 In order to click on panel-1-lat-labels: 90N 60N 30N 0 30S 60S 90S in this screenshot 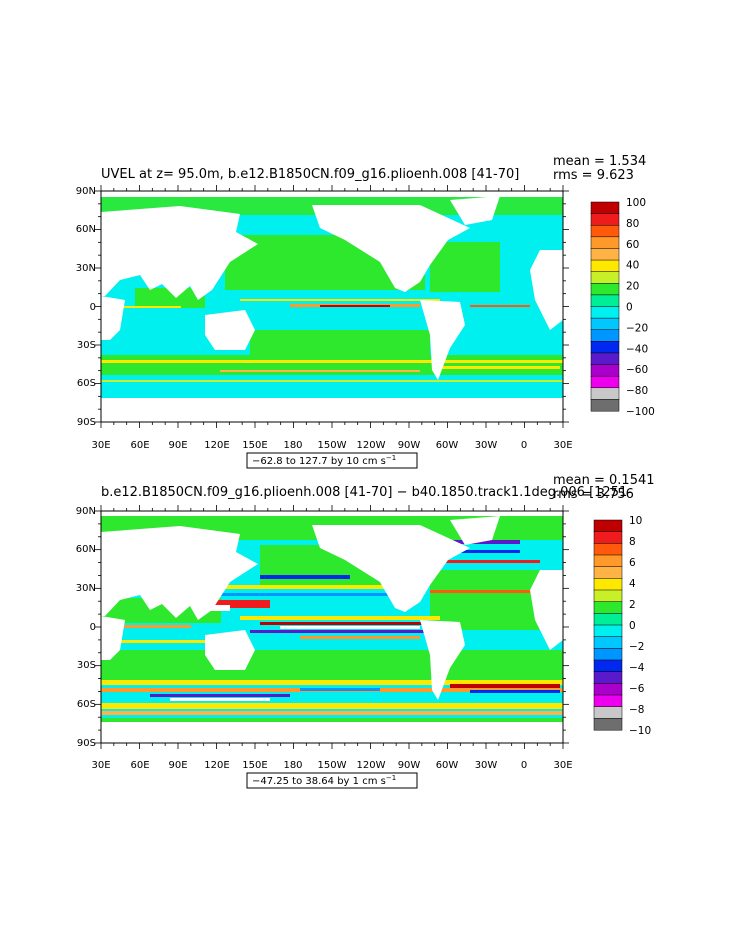, I will do `click(86, 307)`.